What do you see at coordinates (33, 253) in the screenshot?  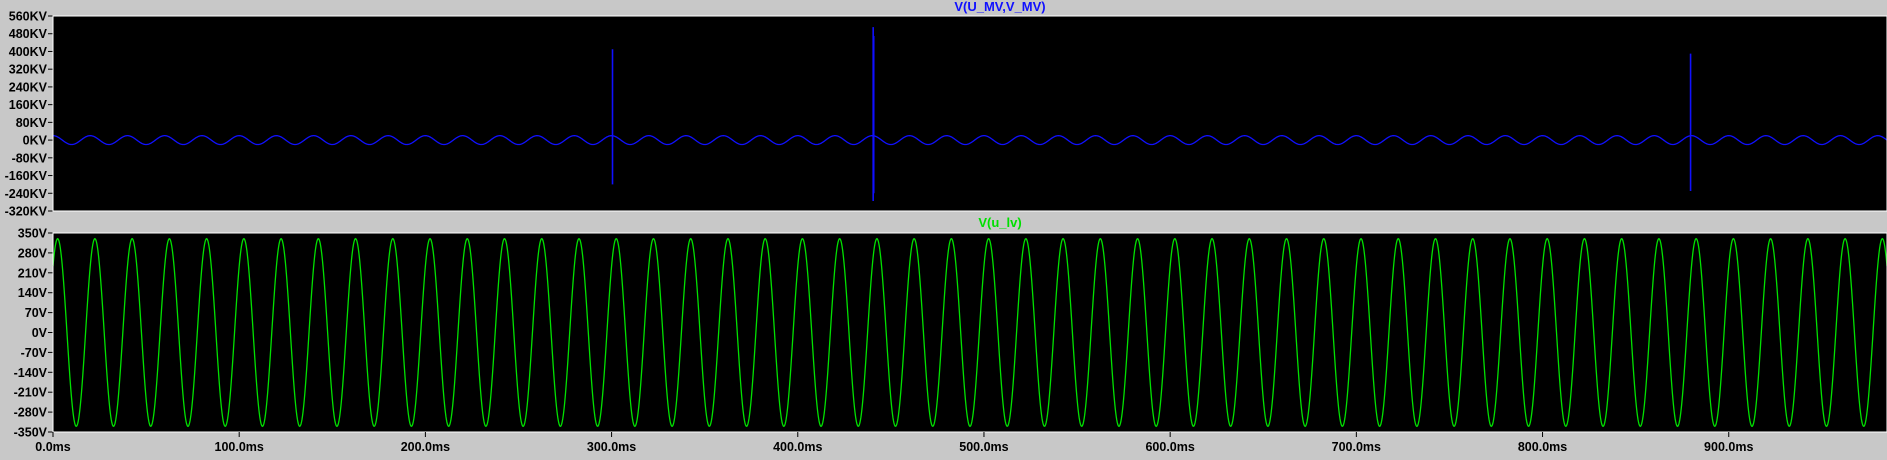 I see `y-tick-label: 280V` at bounding box center [33, 253].